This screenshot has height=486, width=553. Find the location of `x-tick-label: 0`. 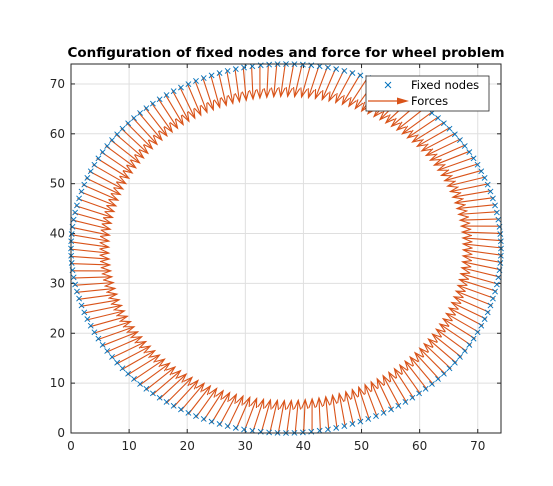

x-tick-label: 0 is located at coordinates (71, 446).